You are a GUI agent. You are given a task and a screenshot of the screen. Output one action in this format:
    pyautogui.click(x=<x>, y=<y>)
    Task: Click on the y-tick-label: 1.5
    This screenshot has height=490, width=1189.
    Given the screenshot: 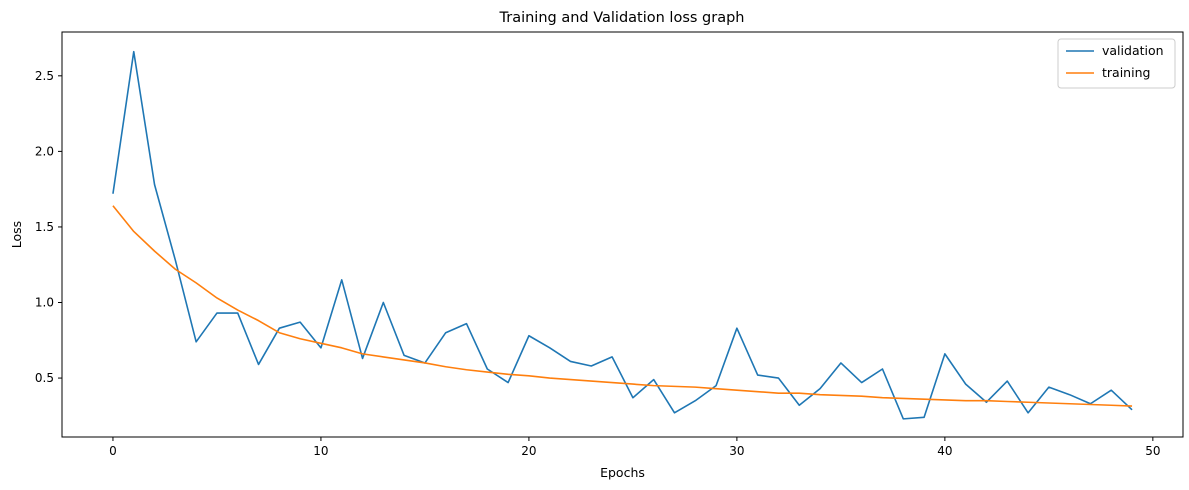 What is the action you would take?
    pyautogui.click(x=44, y=227)
    